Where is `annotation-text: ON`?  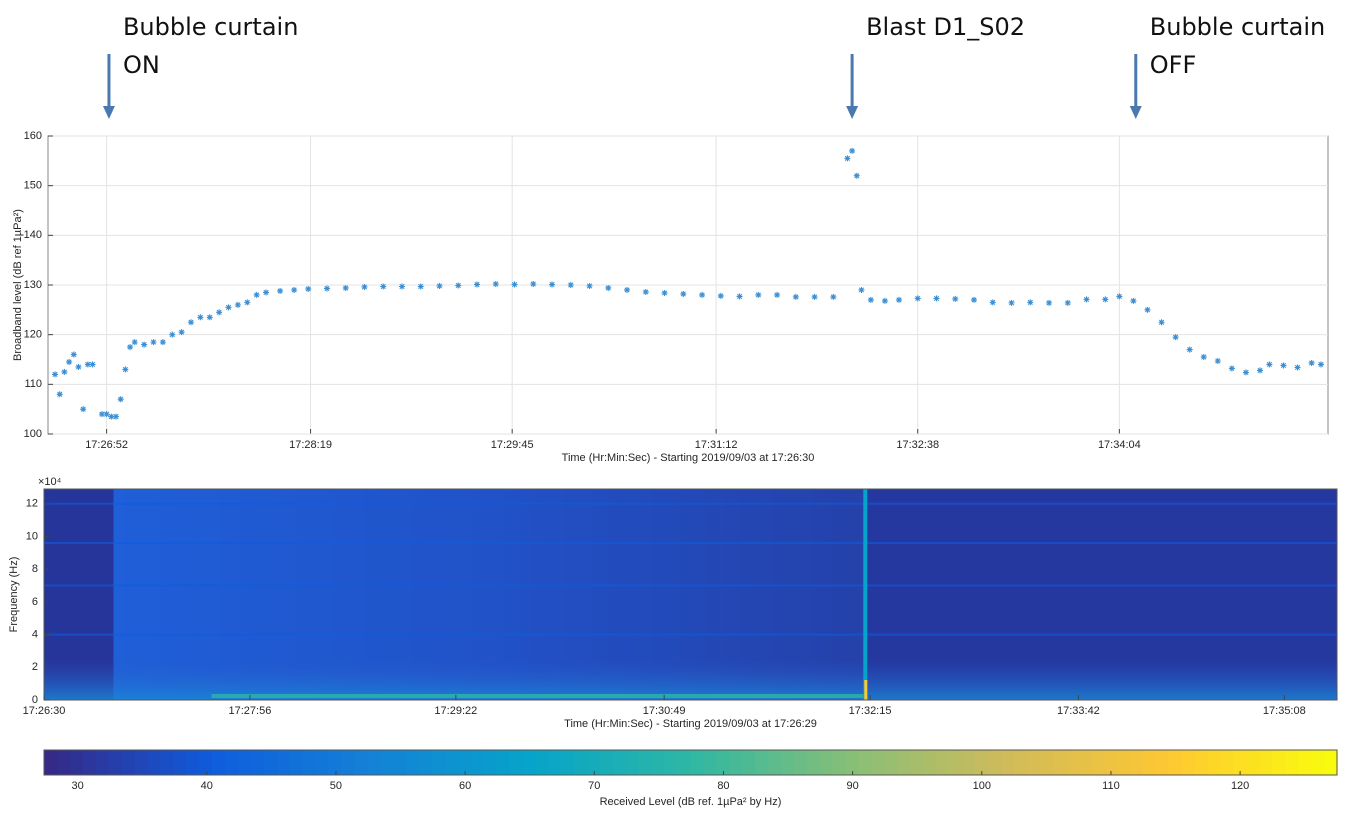 annotation-text: ON is located at coordinates (141, 65).